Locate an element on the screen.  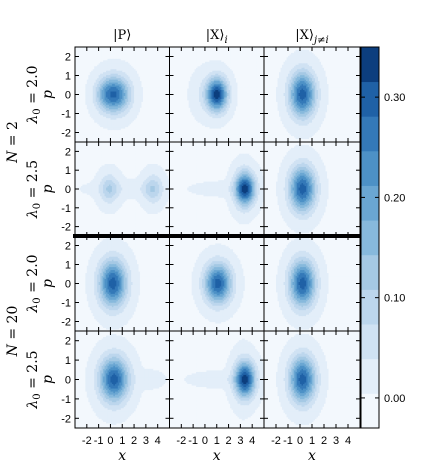
colorbar-tick-label: 0.30 is located at coordinates (394, 98).